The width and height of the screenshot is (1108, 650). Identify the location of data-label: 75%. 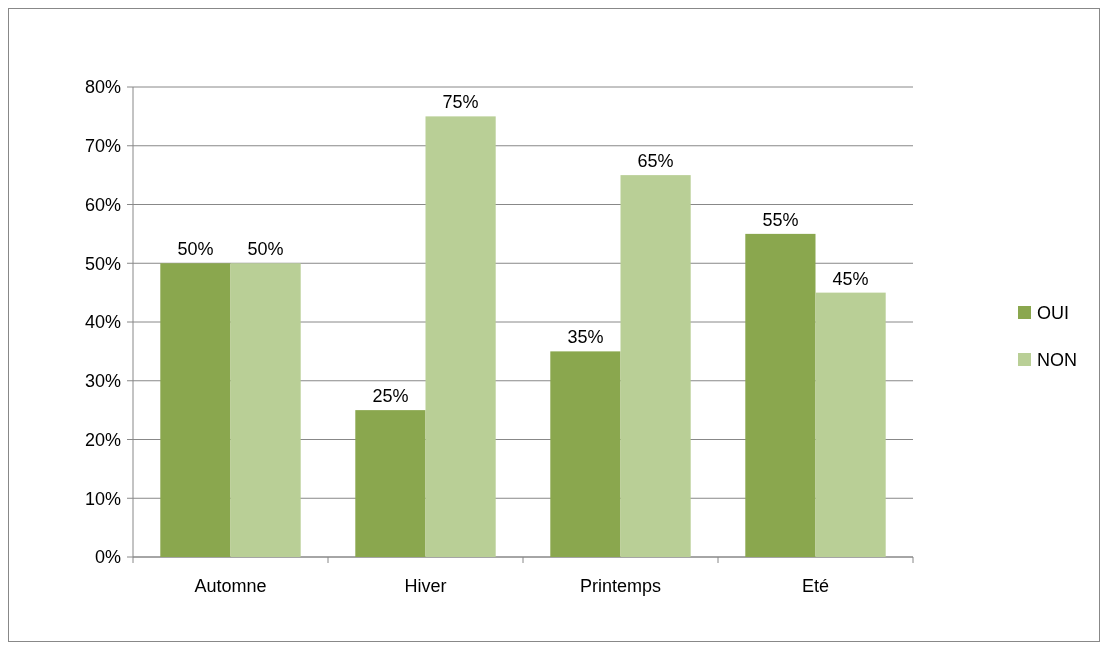
(460, 102).